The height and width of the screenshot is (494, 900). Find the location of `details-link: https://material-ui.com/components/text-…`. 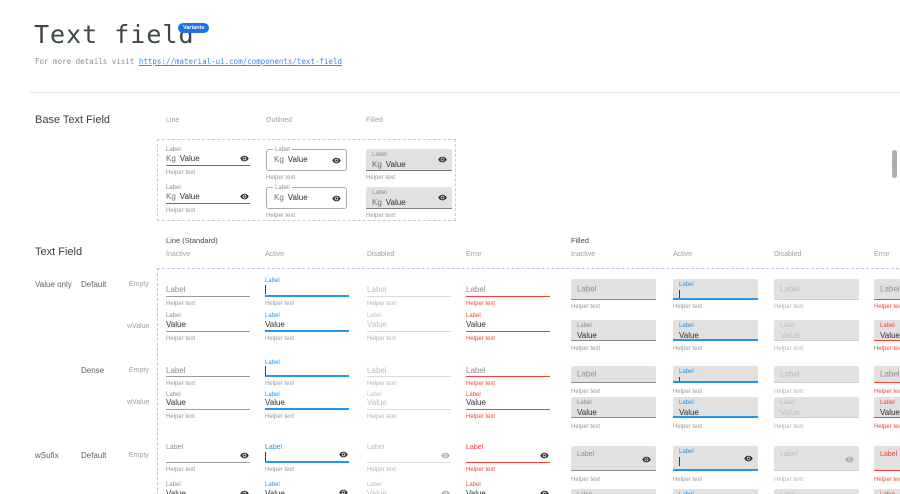

details-link: https://material-ui.com/components/text-… is located at coordinates (240, 61).